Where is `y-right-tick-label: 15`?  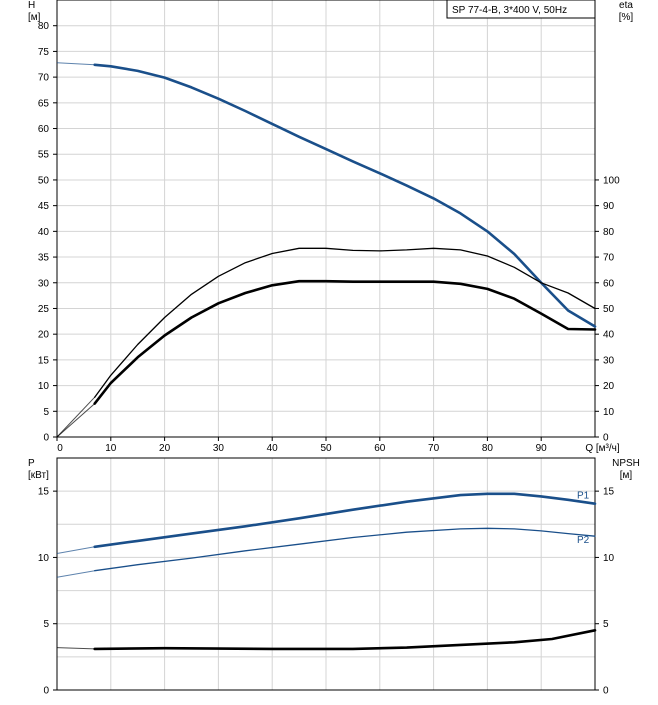
y-right-tick-label: 15 is located at coordinates (609, 492).